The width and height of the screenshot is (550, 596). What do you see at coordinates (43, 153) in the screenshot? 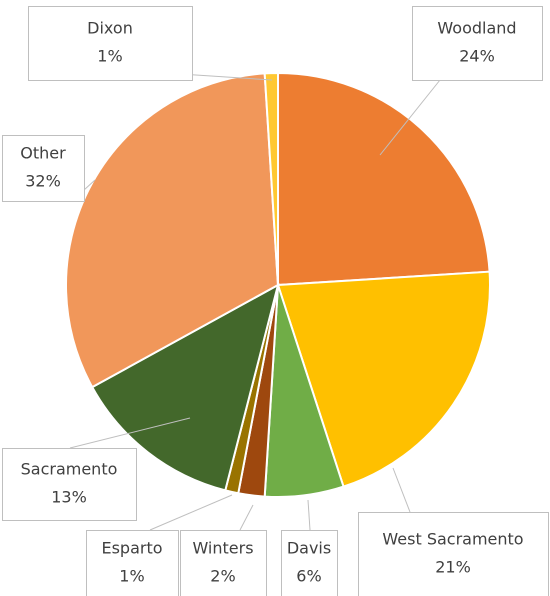
I see `category-label: Other` at bounding box center [43, 153].